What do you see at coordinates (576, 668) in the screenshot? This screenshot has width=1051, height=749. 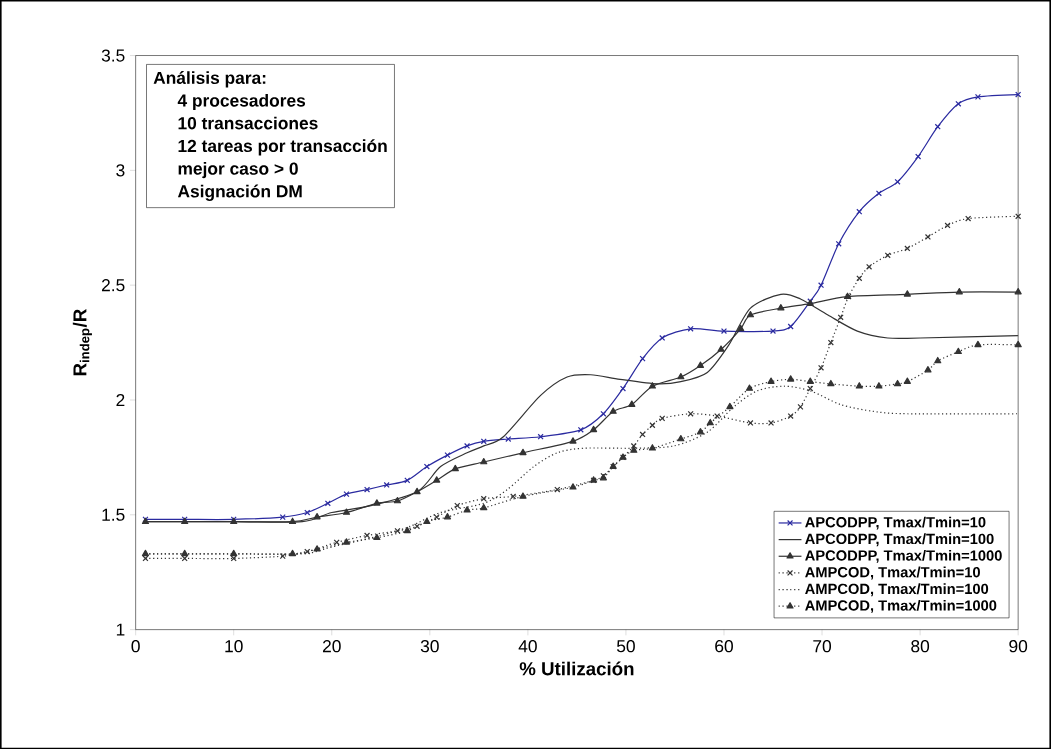 I see `x-axis-title: % Utilización` at bounding box center [576, 668].